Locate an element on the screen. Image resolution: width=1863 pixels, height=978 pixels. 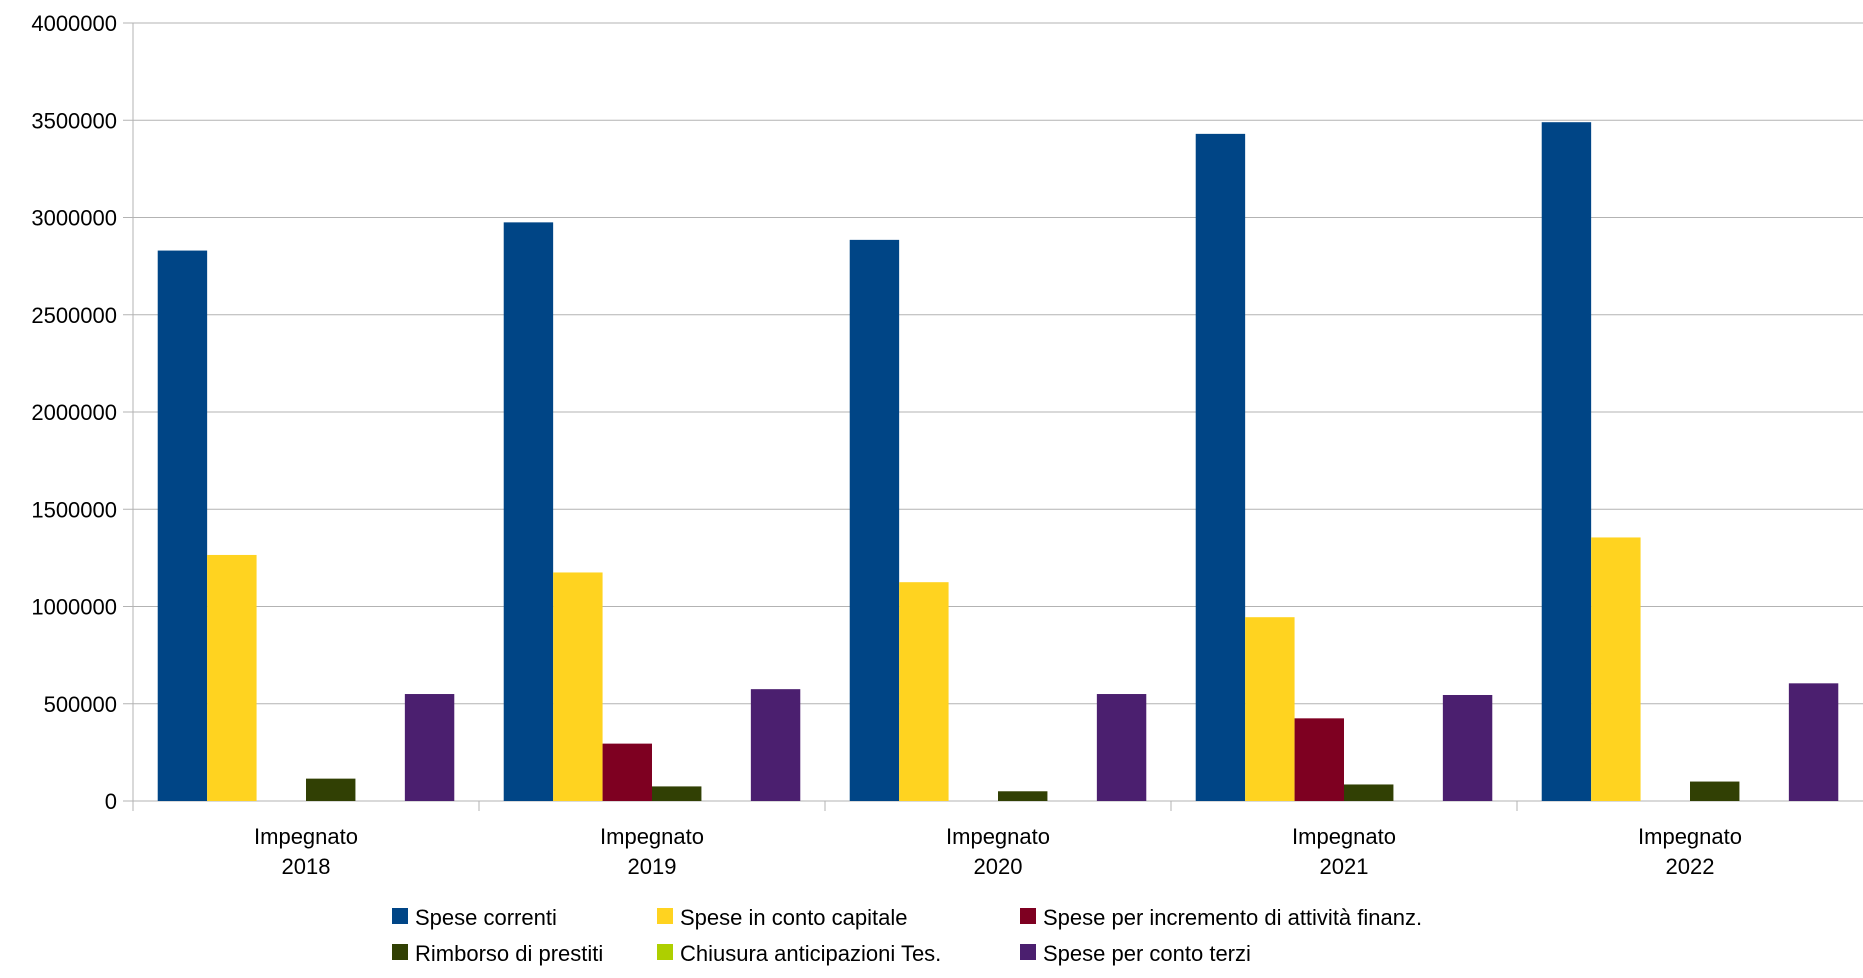
x-tick-label: Impegnato 2021 is located at coordinates (1344, 851).